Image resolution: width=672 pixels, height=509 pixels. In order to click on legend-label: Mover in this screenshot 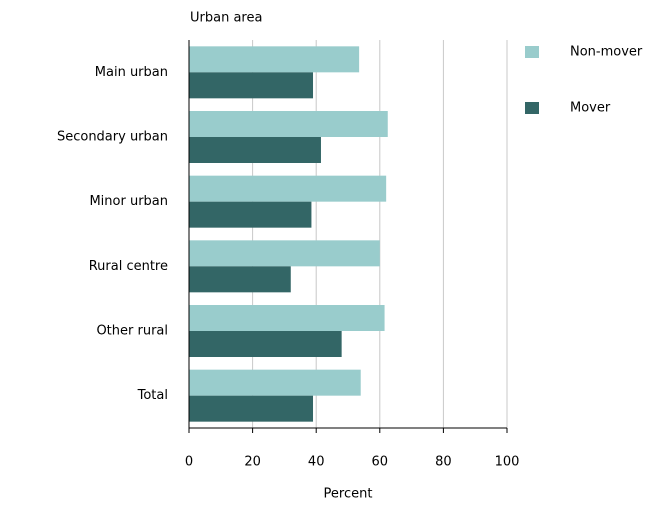, I will do `click(590, 108)`.